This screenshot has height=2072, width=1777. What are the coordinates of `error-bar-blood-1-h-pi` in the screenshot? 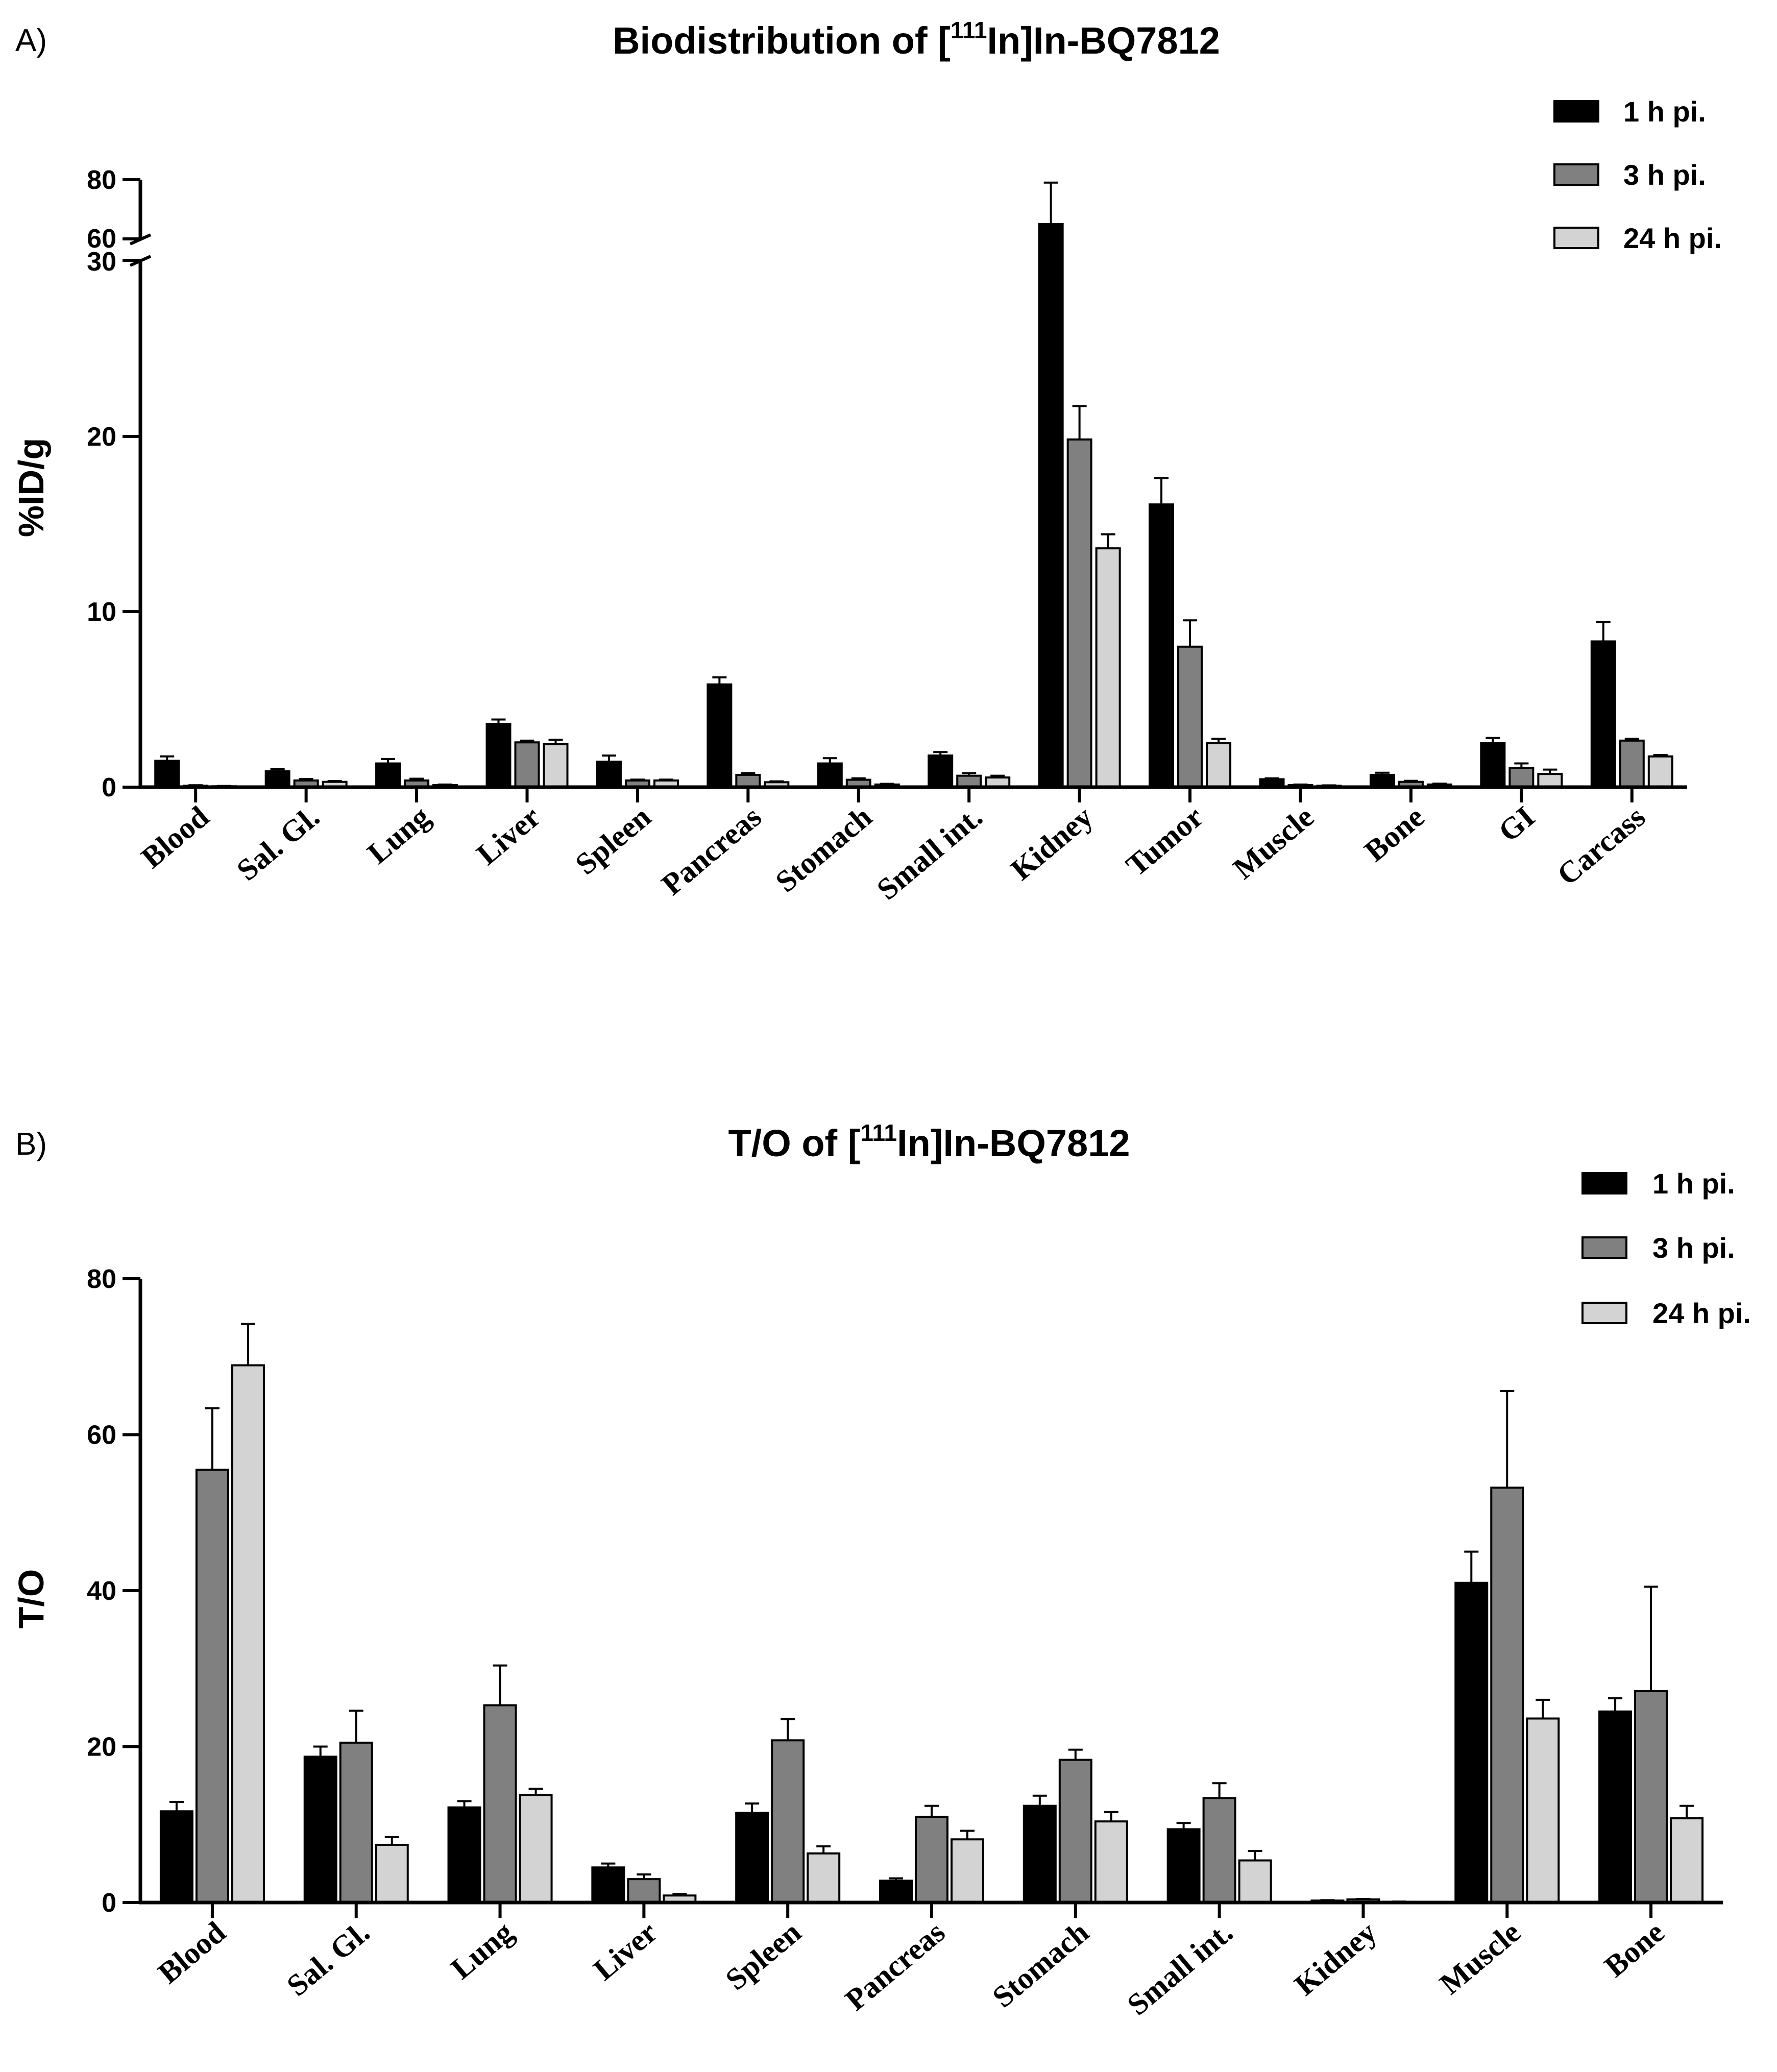 It's located at (176, 1806).